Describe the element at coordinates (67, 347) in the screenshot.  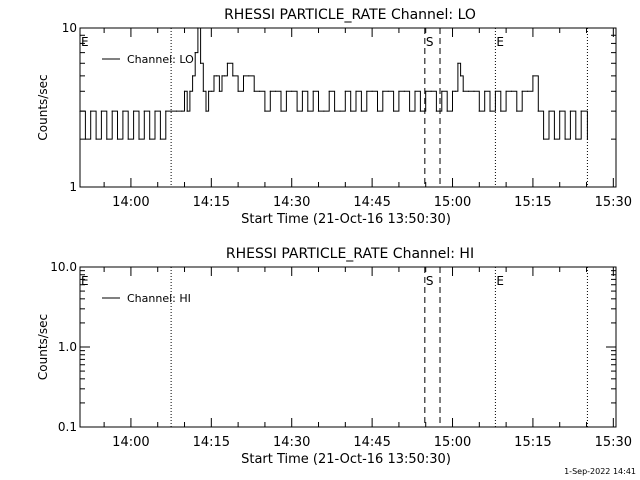
I see `y-tick-label: 1.0` at that location.